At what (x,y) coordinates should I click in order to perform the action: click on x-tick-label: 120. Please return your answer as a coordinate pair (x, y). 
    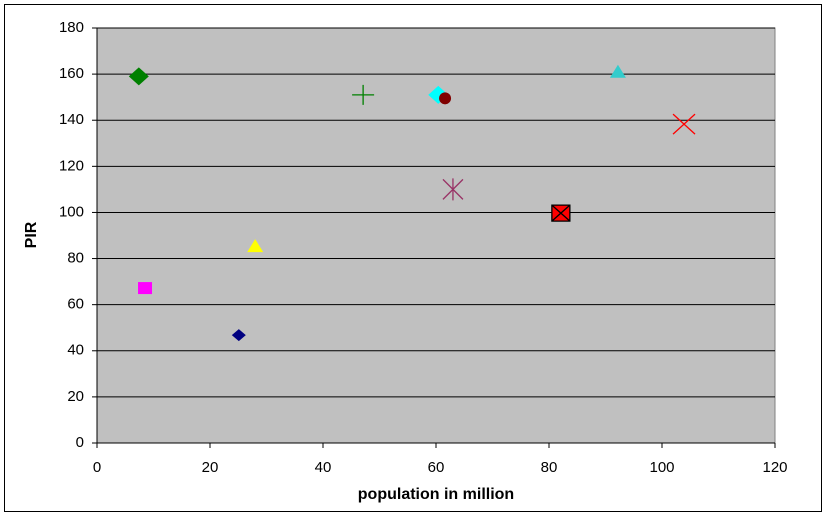
    Looking at the image, I should click on (774, 467).